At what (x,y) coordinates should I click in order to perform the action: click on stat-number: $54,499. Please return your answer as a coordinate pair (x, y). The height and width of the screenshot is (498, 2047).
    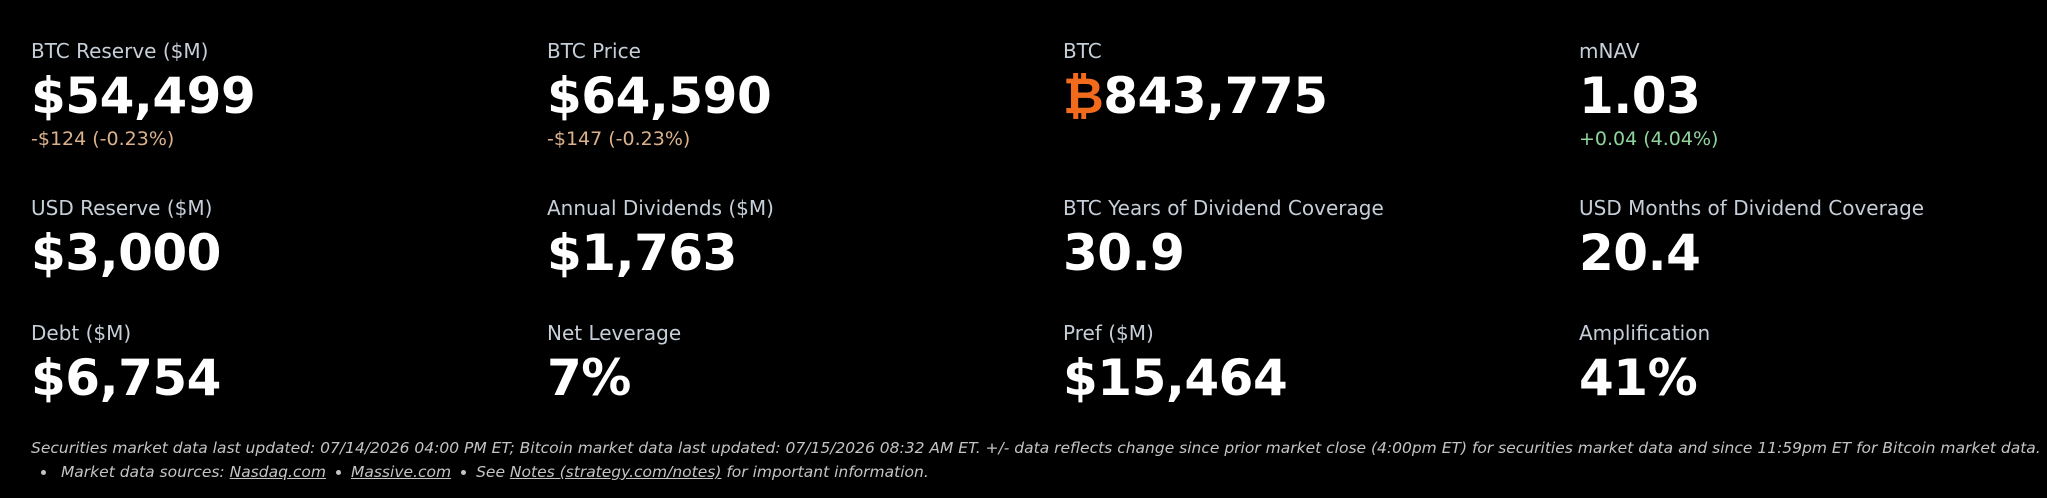
    Looking at the image, I should click on (143, 96).